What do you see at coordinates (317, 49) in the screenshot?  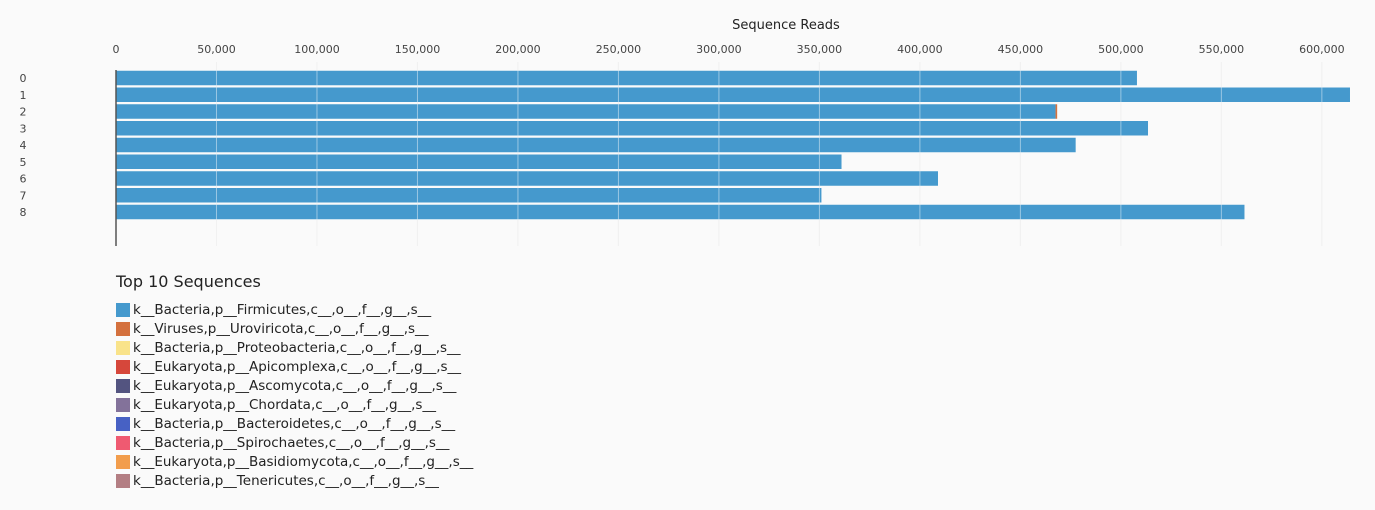 I see `x-tick-label: 100,000` at bounding box center [317, 49].